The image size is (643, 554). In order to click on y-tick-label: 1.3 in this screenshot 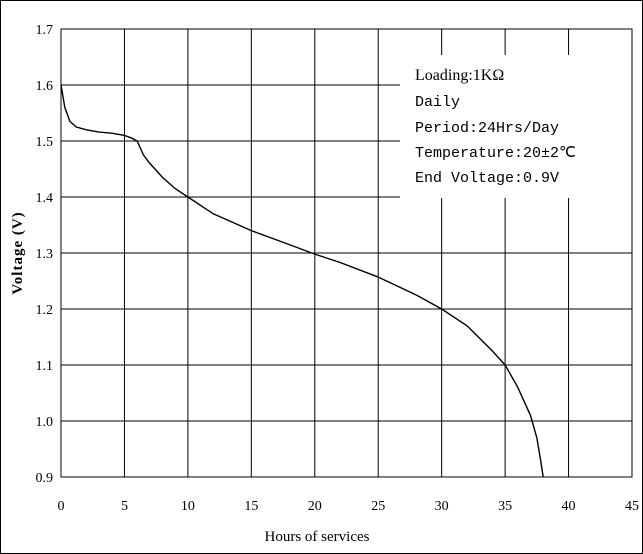, I will do `click(45, 254)`.